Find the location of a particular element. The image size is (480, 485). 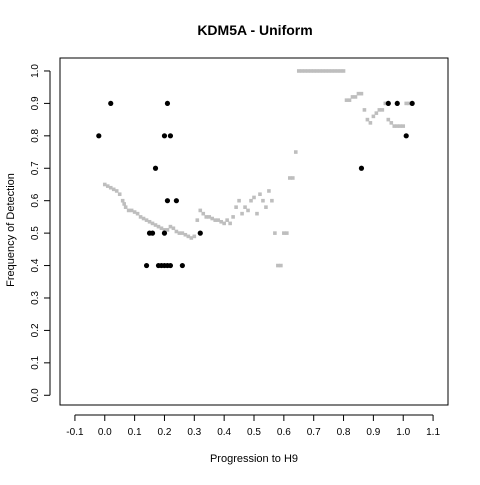

x-tick-label: 0.1 is located at coordinates (135, 432).